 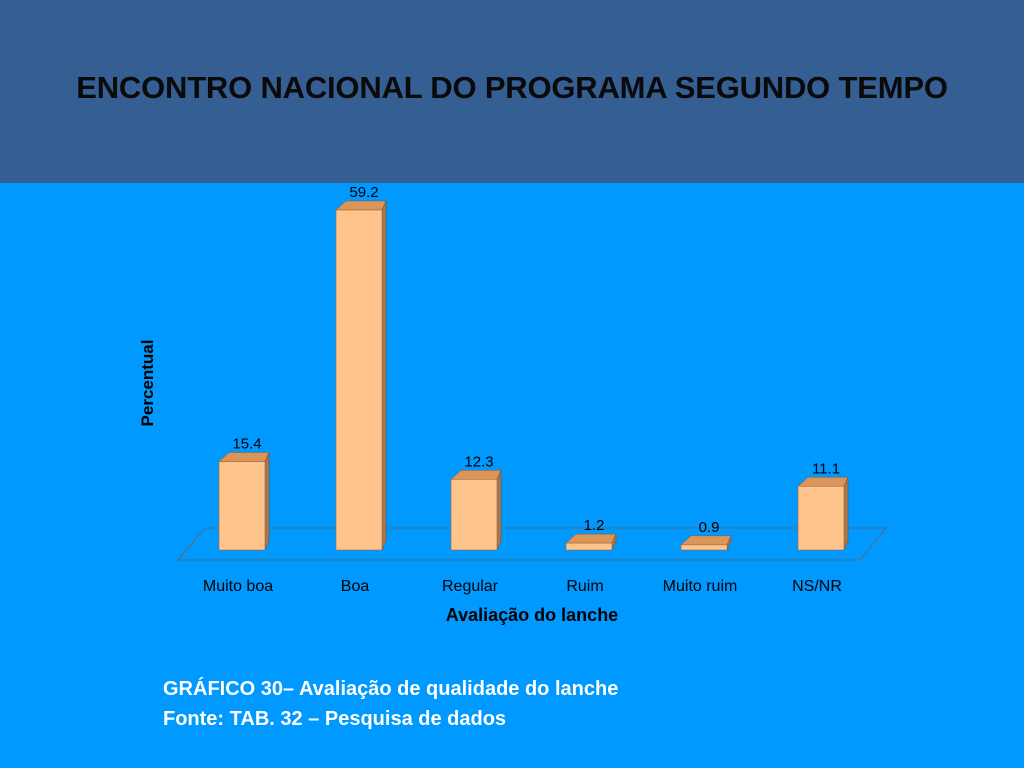 What do you see at coordinates (355, 586) in the screenshot?
I see `category-label-2: Boa` at bounding box center [355, 586].